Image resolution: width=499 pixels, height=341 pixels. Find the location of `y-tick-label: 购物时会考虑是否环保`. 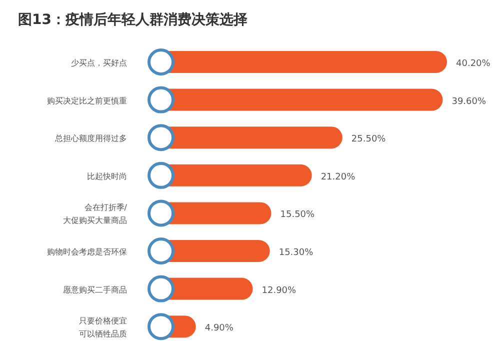

y-tick-label: 购物时会考虑是否环保 is located at coordinates (87, 252).